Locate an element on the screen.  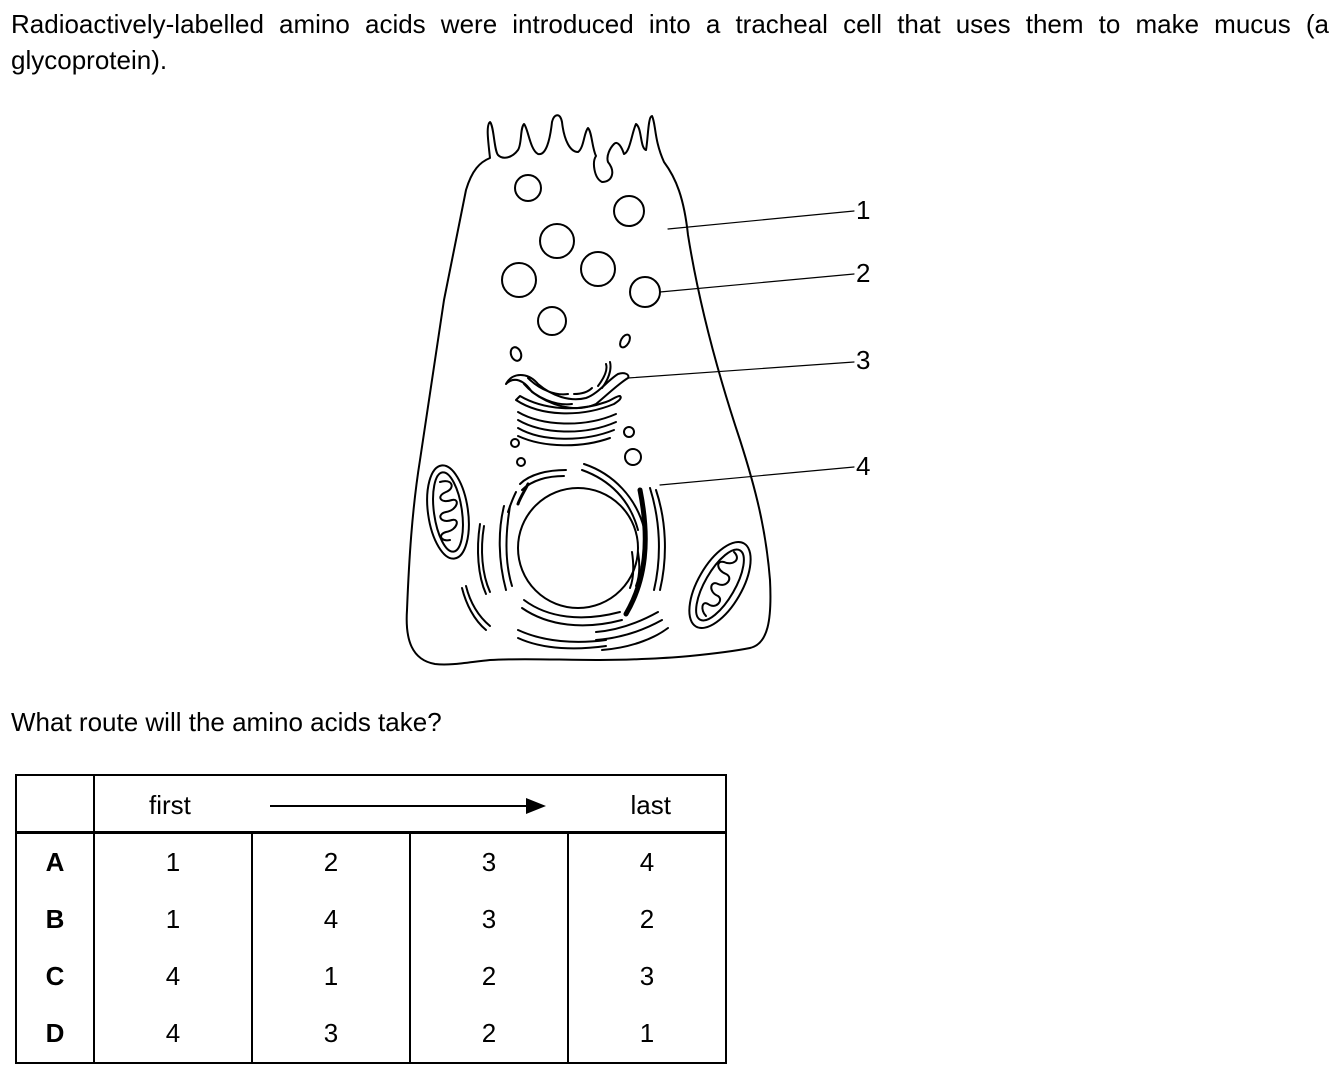
arrow-right-icon is located at coordinates (408, 806).